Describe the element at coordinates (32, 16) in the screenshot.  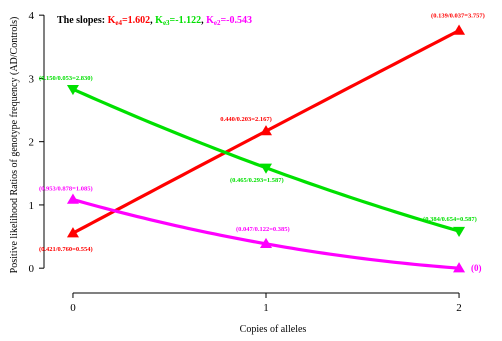
I see `y-tick-label: 4` at that location.